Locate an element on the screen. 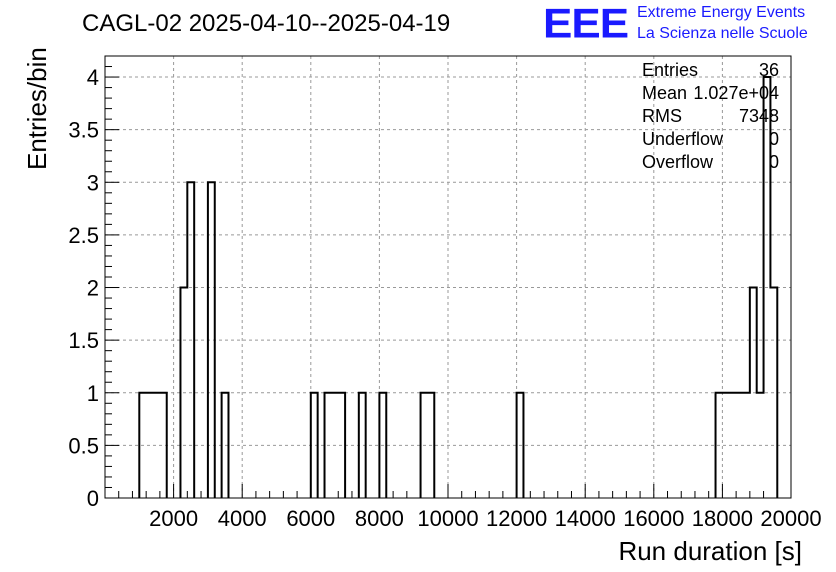  x-tick-label: 18000 is located at coordinates (722, 518).